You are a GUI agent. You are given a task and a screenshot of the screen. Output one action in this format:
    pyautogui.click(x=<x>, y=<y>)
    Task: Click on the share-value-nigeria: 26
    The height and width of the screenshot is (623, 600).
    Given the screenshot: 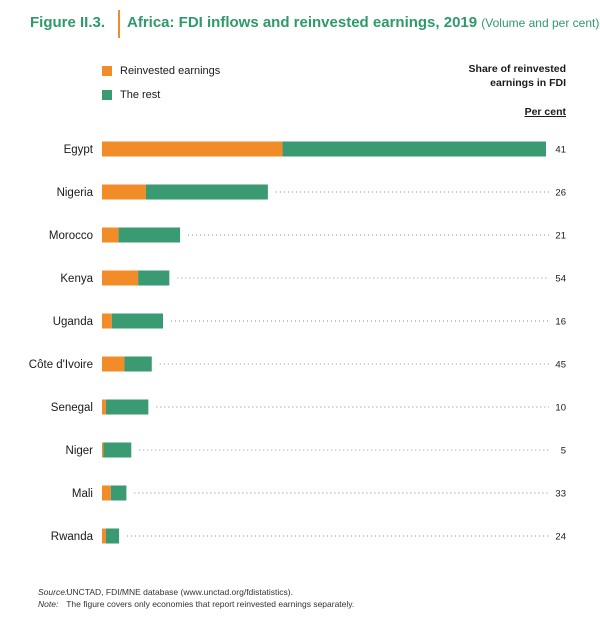 What is the action you would take?
    pyautogui.click(x=560, y=193)
    